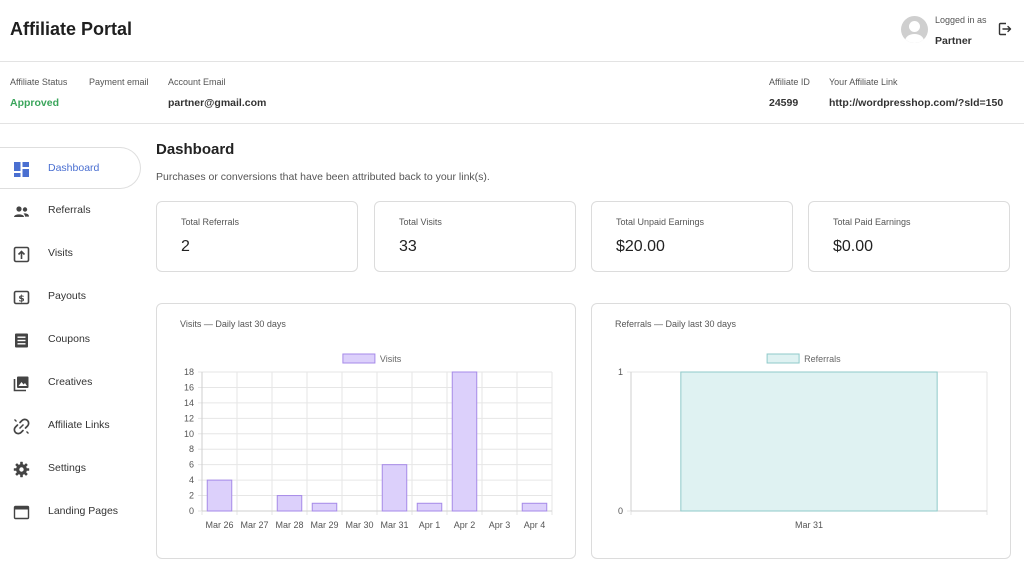 This screenshot has width=1024, height=586. Describe the element at coordinates (189, 403) in the screenshot. I see `y-tick-label: 14` at that location.